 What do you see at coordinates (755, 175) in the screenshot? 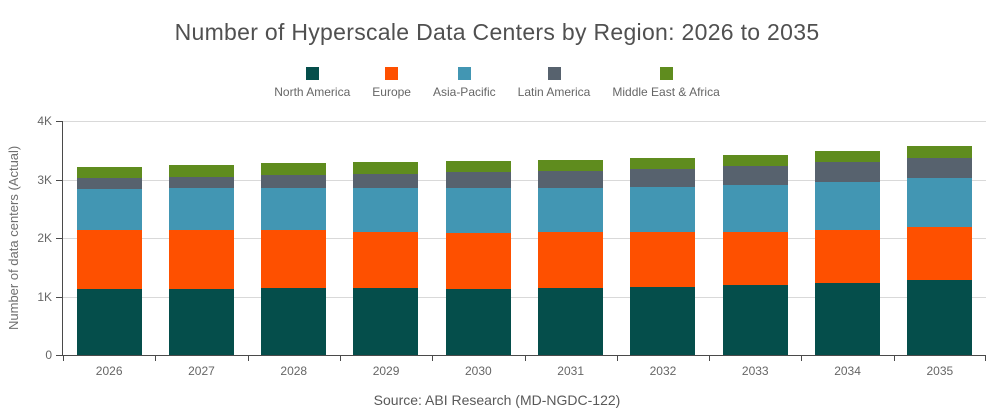
I see `bar-segment-2033-latin-america` at bounding box center [755, 175].